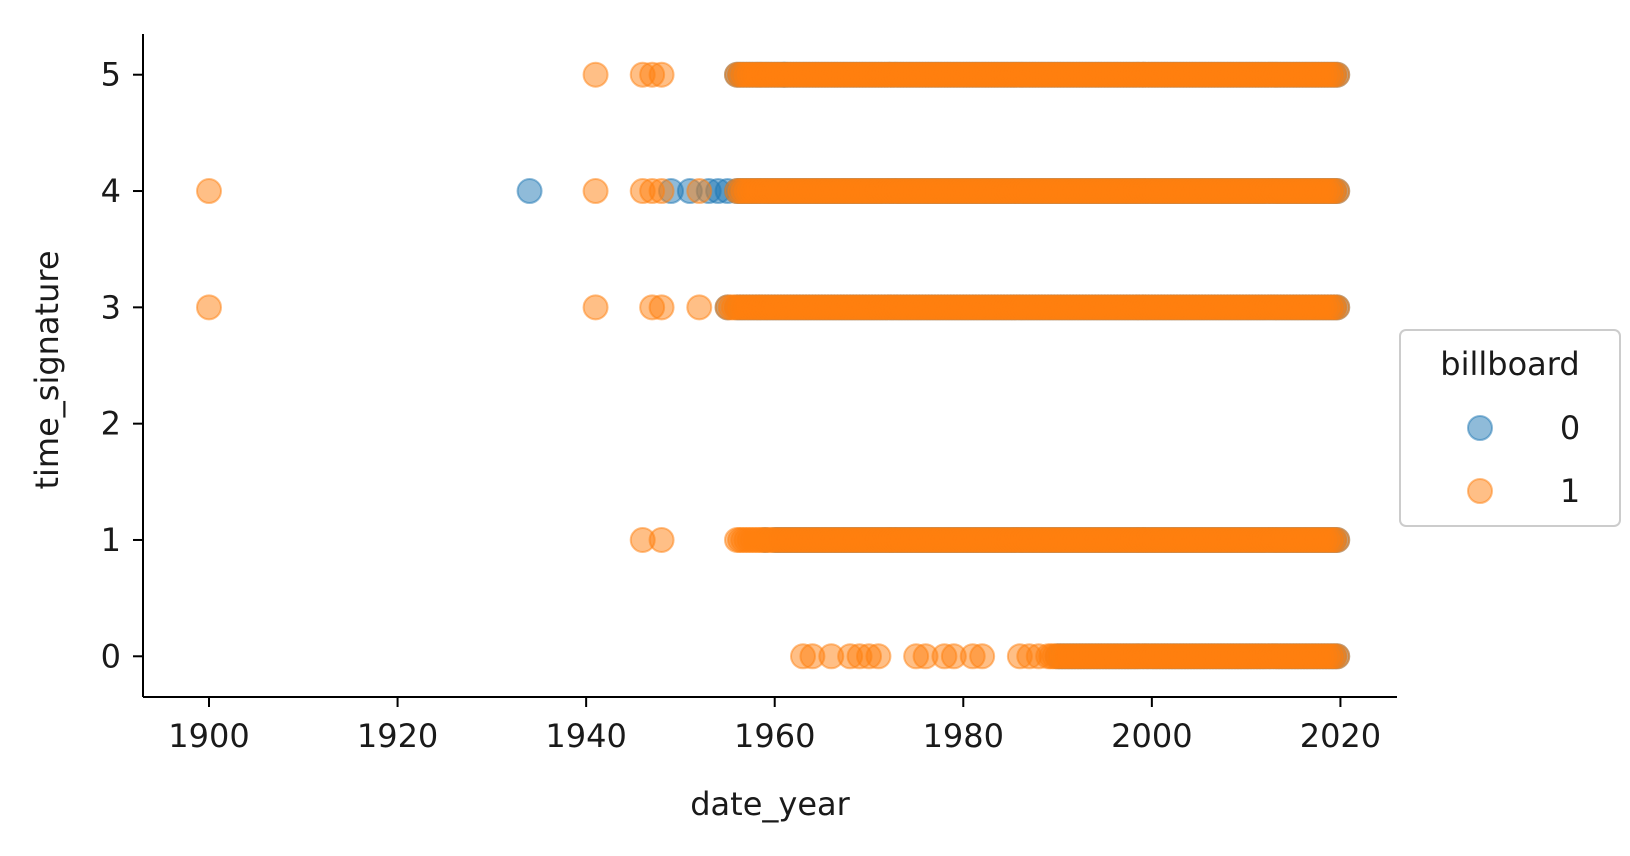 The image size is (1630, 856). I want to click on y-tick-label: 3, so click(111, 307).